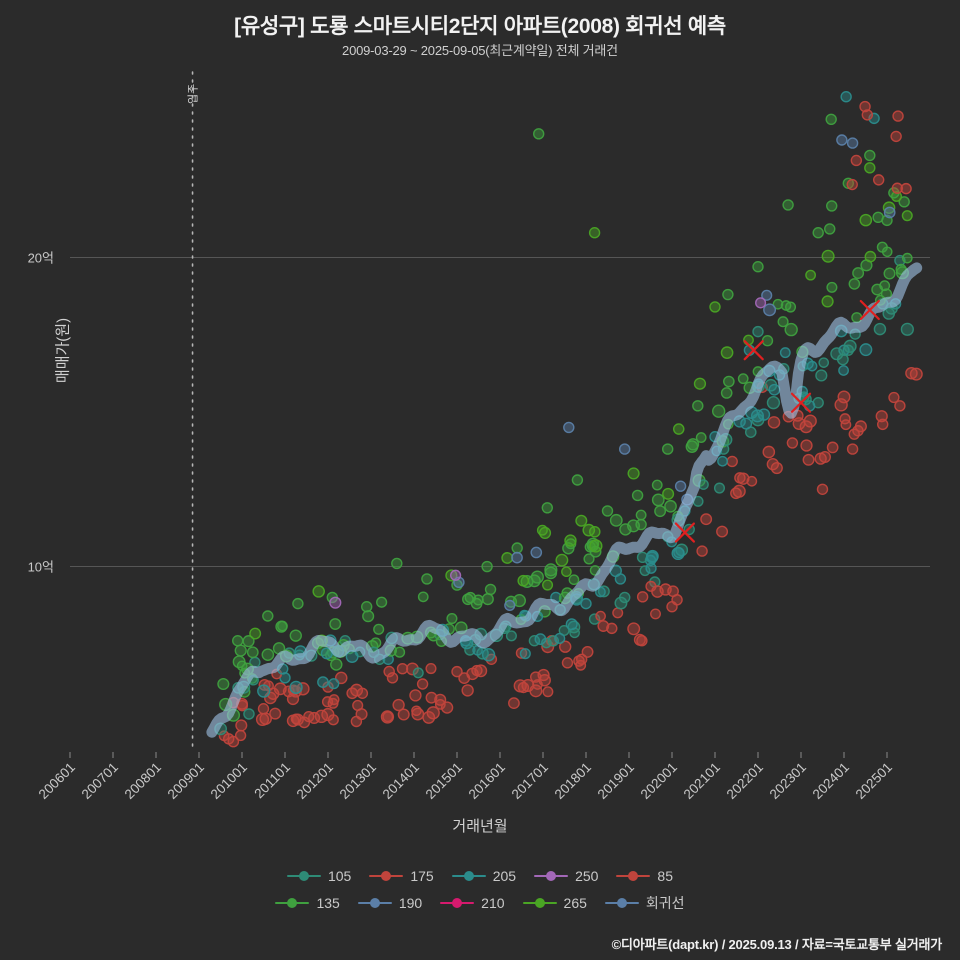  I want to click on legend-item-250: 250, so click(566, 876).